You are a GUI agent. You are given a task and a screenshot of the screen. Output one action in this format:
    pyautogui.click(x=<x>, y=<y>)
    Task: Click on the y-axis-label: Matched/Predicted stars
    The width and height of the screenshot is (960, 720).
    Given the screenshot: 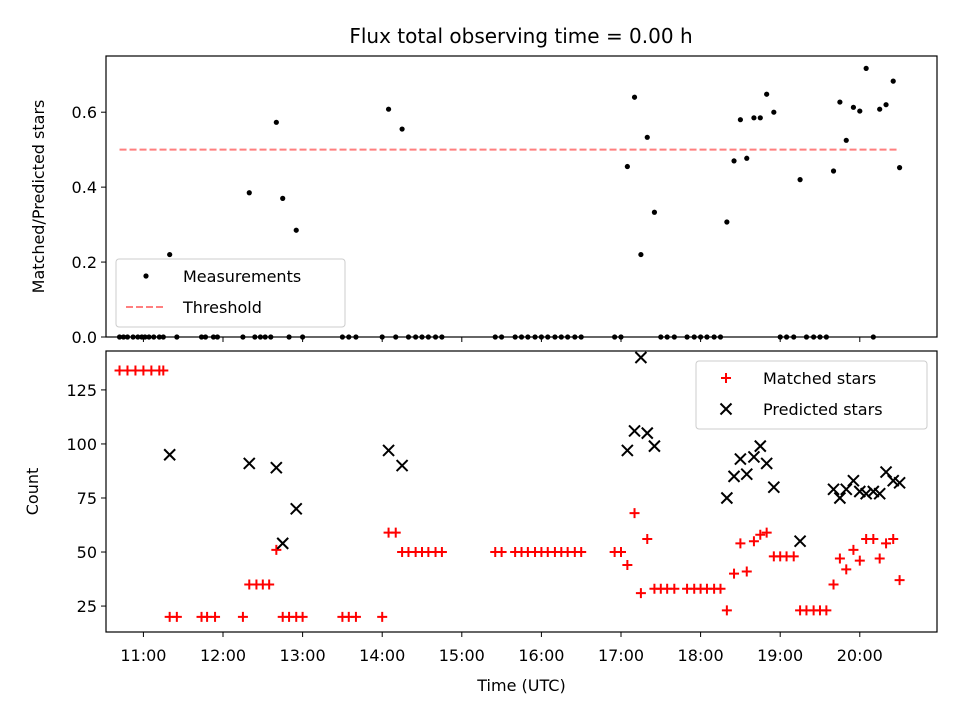 What is the action you would take?
    pyautogui.click(x=38, y=197)
    